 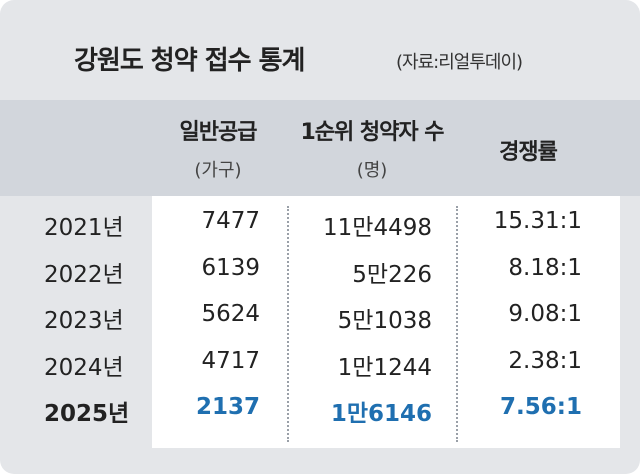 What do you see at coordinates (384, 367) in the screenshot?
I see `value-cell: 1만1244` at bounding box center [384, 367].